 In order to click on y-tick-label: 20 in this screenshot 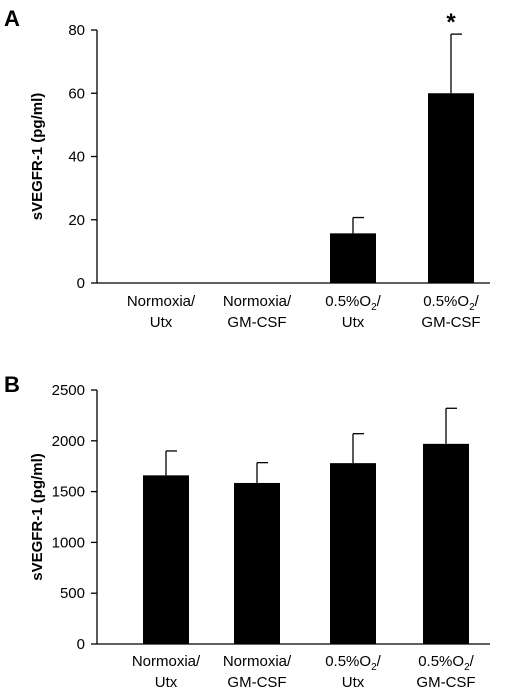, I will do `click(76, 220)`.